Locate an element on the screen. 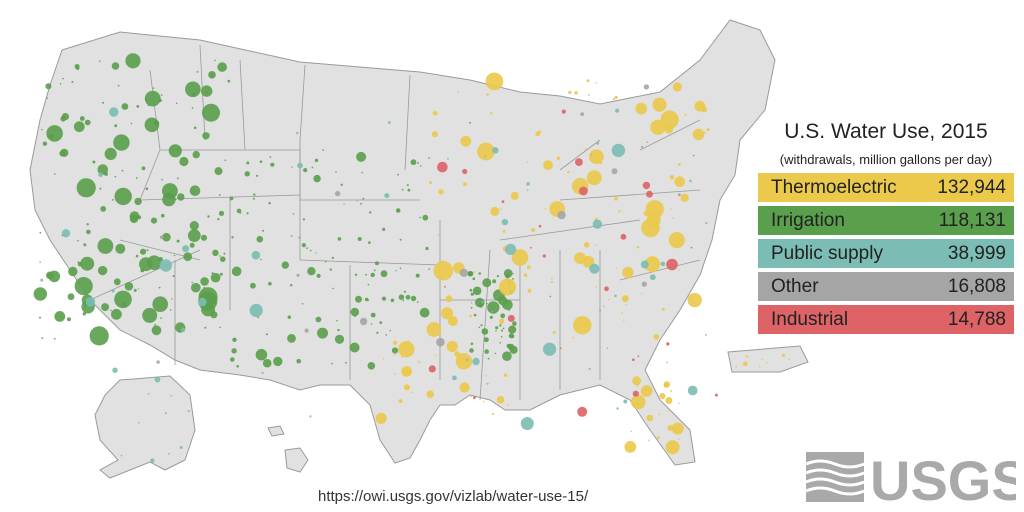  florida-water-use-circle is located at coordinates (672, 447).